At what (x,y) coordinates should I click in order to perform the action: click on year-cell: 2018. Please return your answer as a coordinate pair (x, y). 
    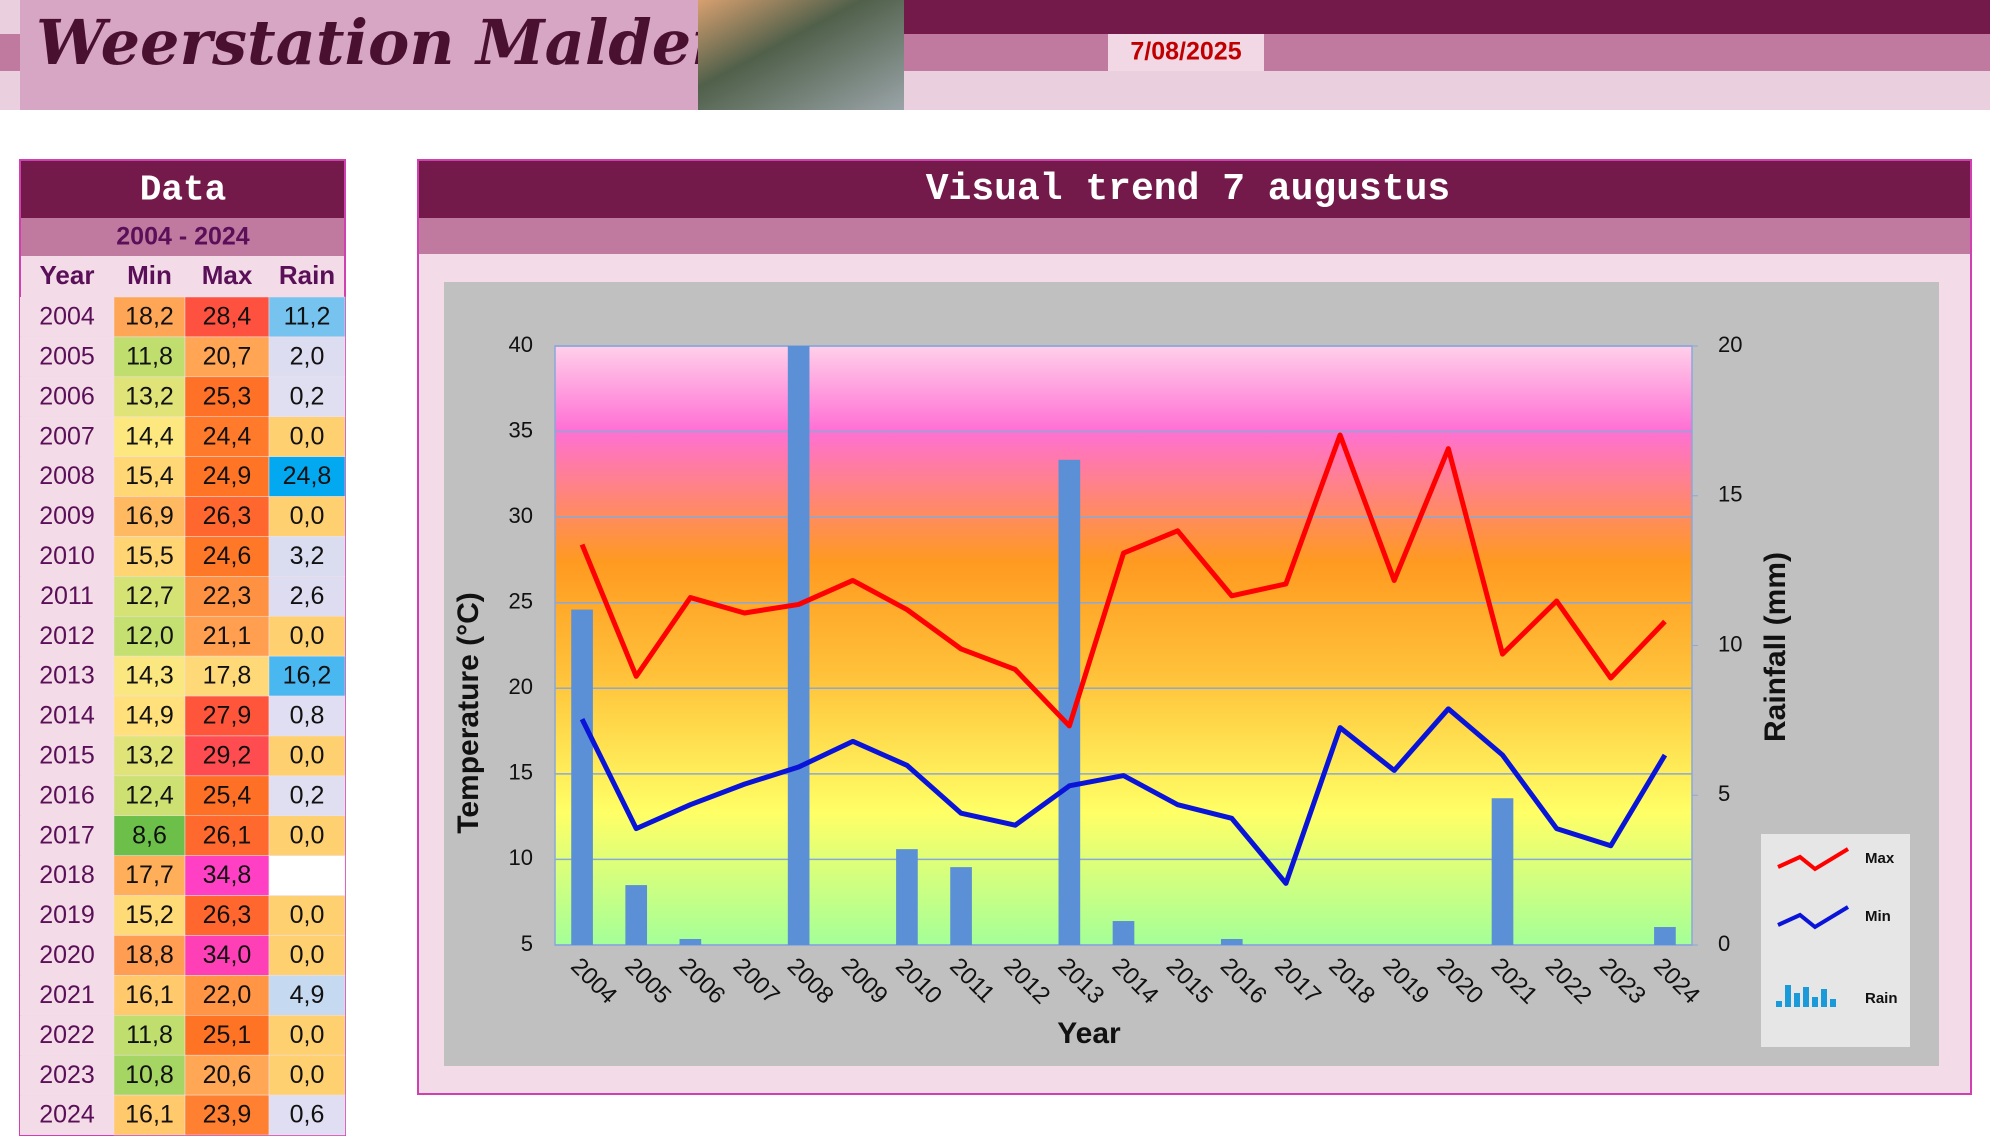
    Looking at the image, I should click on (67, 875).